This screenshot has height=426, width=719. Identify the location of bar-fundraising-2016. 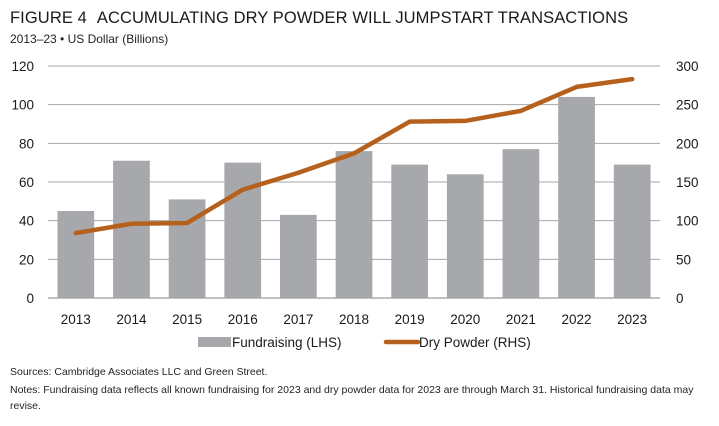
(243, 230).